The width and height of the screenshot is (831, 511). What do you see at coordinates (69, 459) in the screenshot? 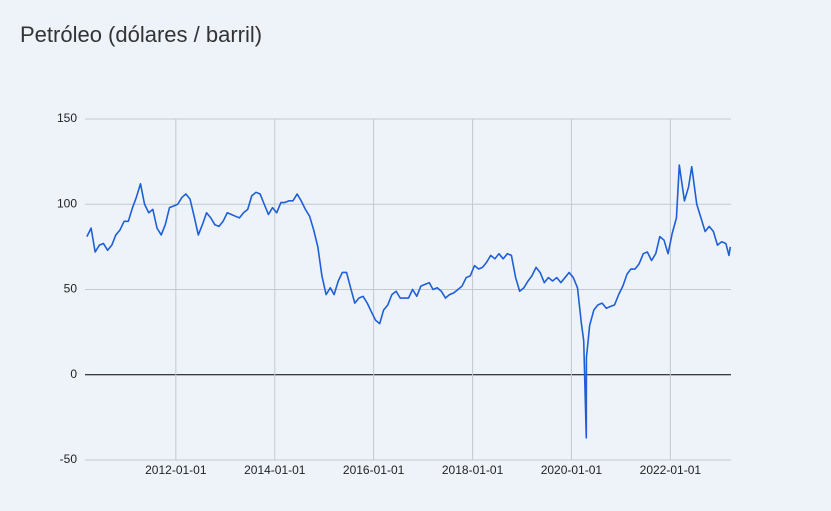
I see `y-tick-label: -50` at bounding box center [69, 459].